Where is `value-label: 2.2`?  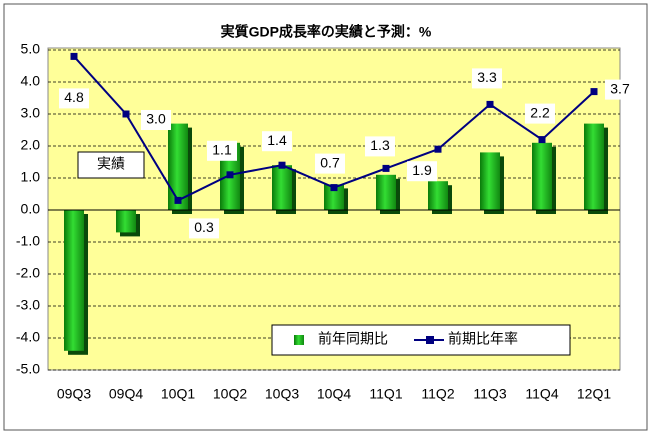 value-label: 2.2 is located at coordinates (540, 112).